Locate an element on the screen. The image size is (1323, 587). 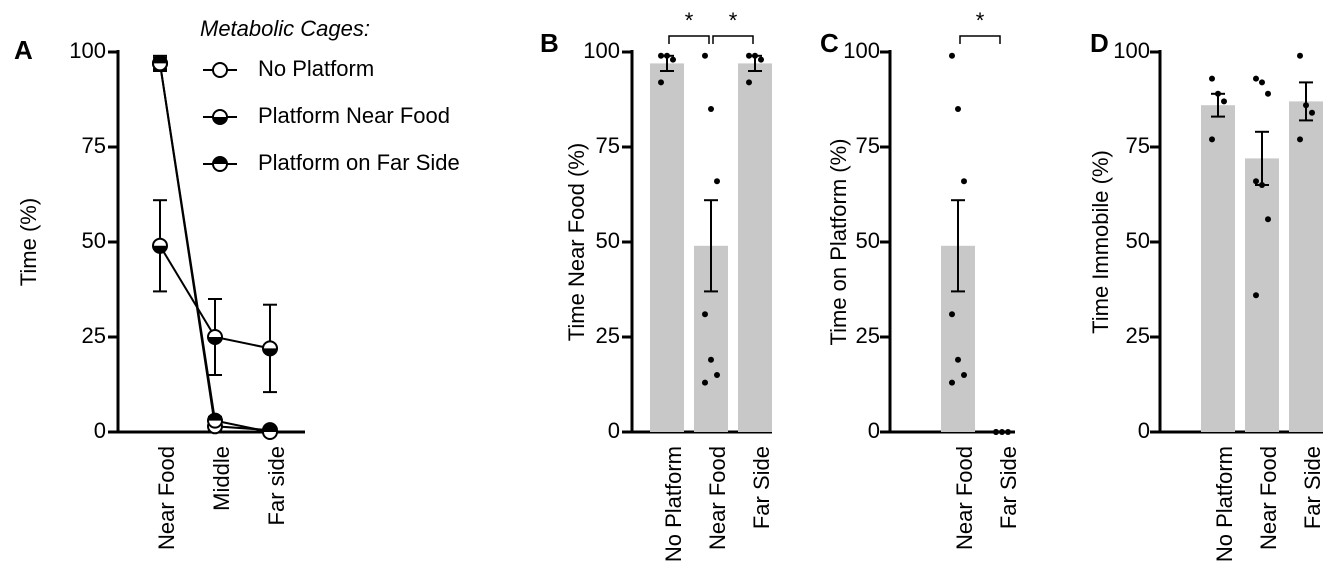
legend-label: Platform on Far Side is located at coordinates (359, 162).